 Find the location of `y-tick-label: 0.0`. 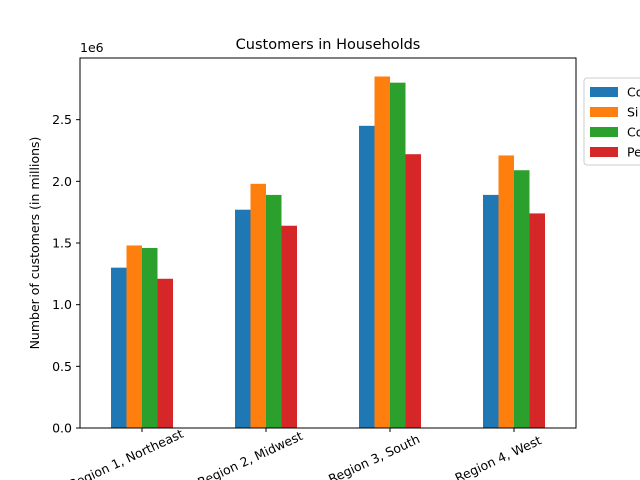

y-tick-label: 0.0 is located at coordinates (62, 428).